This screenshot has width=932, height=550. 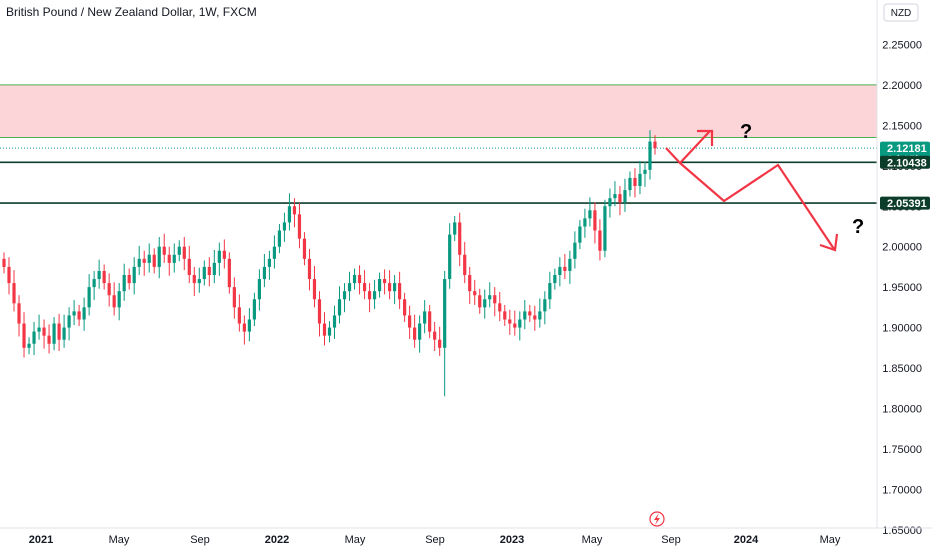 I want to click on currency-box, so click(x=901, y=12).